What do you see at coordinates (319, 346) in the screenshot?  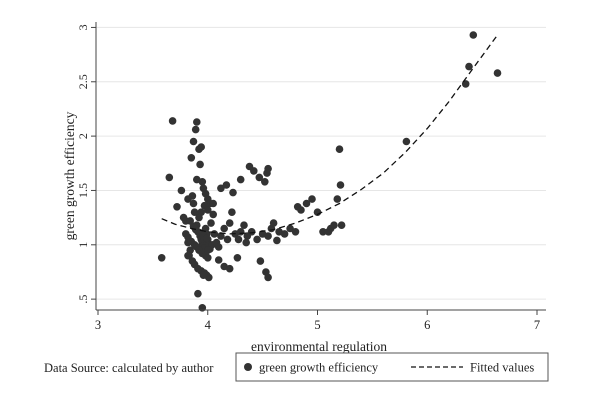 I see `x-axis-title: environmental regulation` at bounding box center [319, 346].